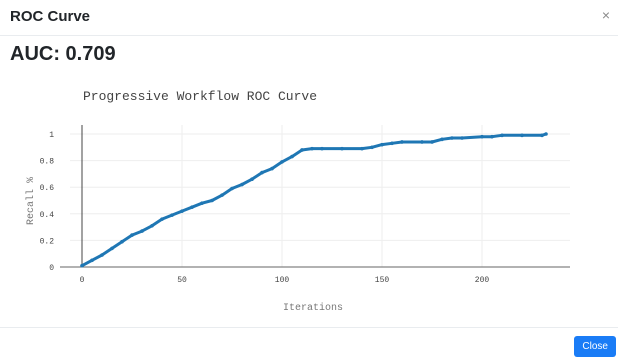 Image resolution: width=618 pixels, height=357 pixels. What do you see at coordinates (51, 268) in the screenshot?
I see `y-tick-label: 0` at bounding box center [51, 268].